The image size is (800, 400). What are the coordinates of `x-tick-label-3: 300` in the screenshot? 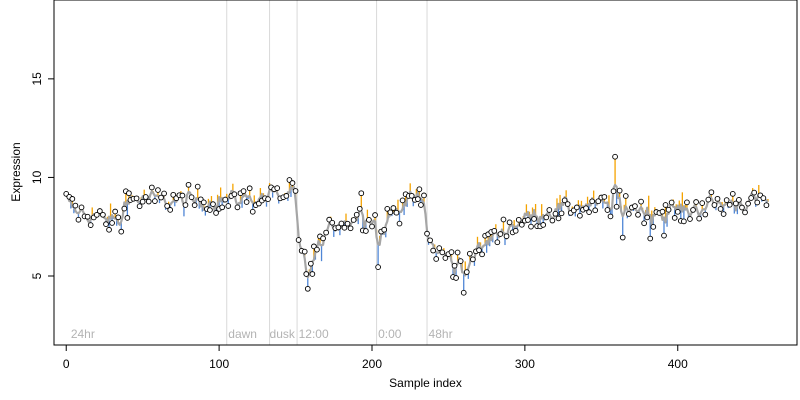 It's located at (525, 364).